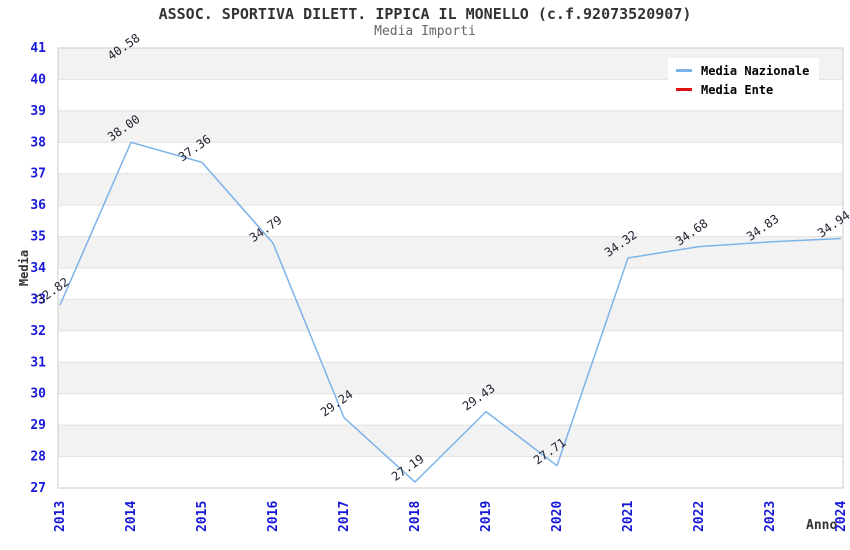 The width and height of the screenshot is (850, 550). Describe the element at coordinates (60, 516) in the screenshot. I see `x-tick-label: 2013` at that location.